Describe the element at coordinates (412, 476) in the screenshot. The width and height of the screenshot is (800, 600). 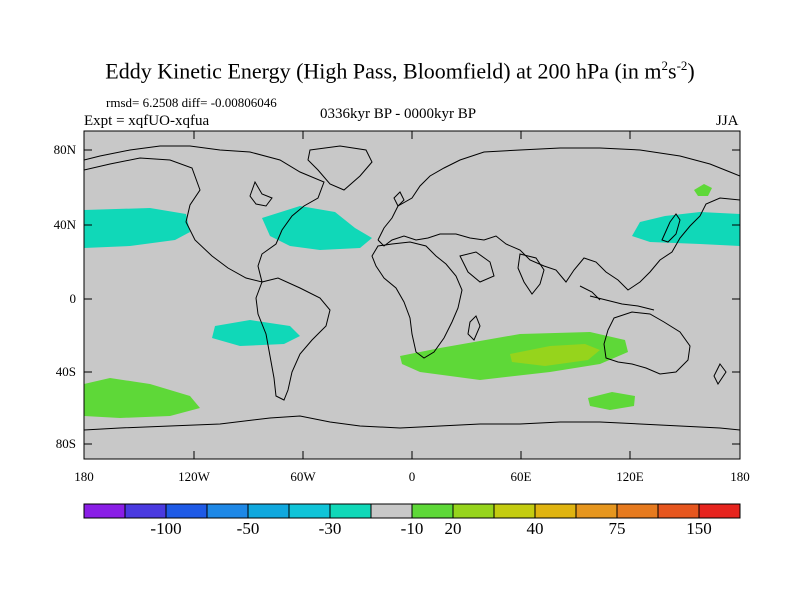
I see `lon-label: 0` at that location.